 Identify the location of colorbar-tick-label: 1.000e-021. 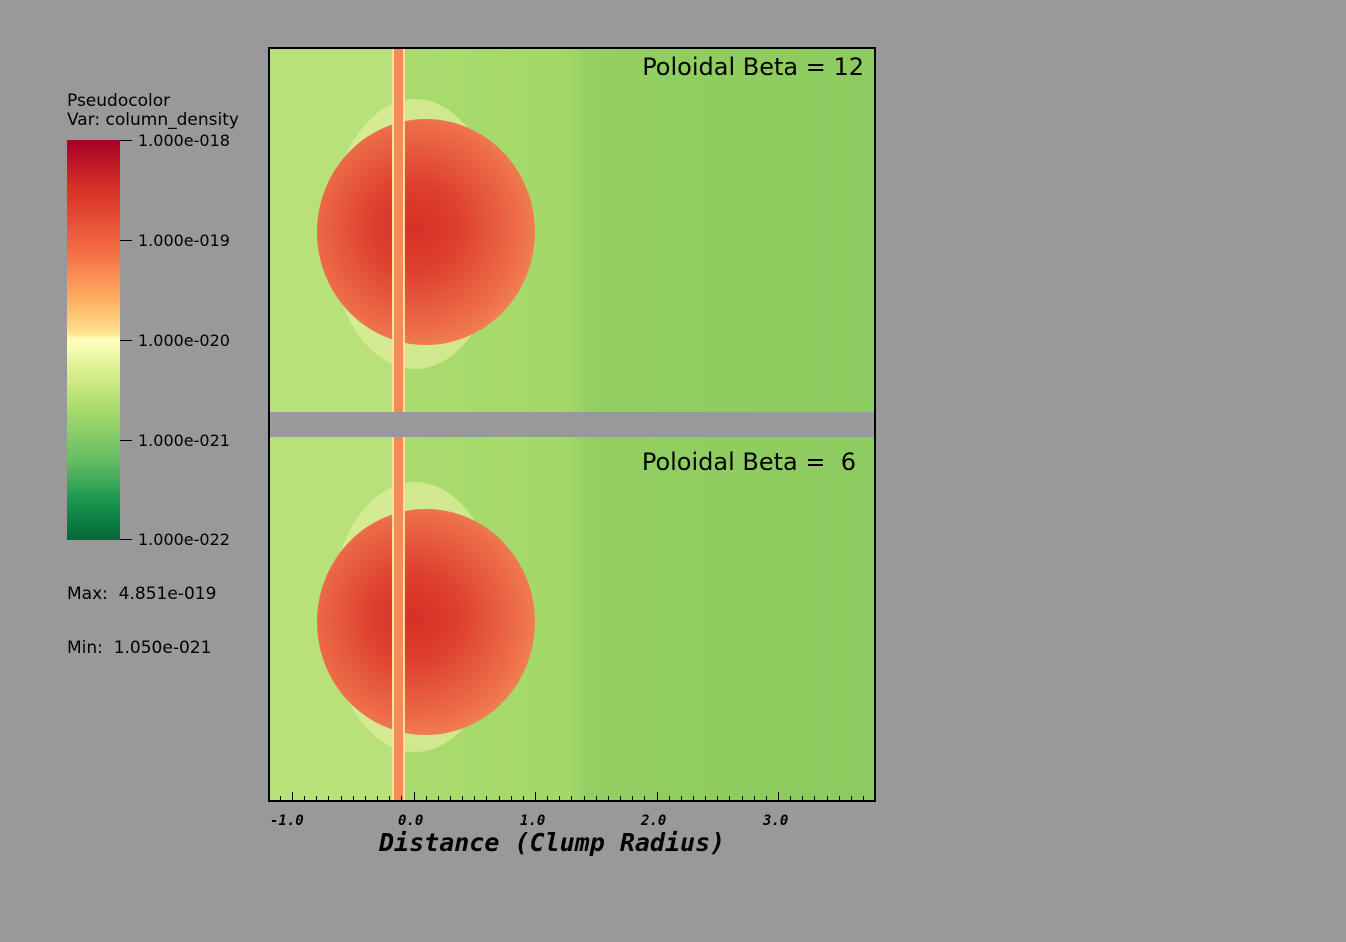
(184, 440).